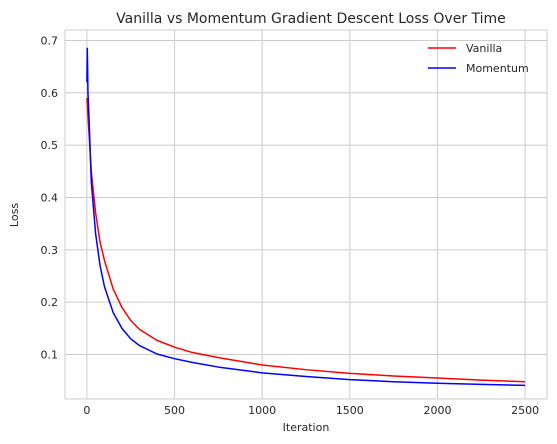 The width and height of the screenshot is (557, 444). What do you see at coordinates (484, 48) in the screenshot?
I see `legend-label-vanilla: Vanilla` at bounding box center [484, 48].